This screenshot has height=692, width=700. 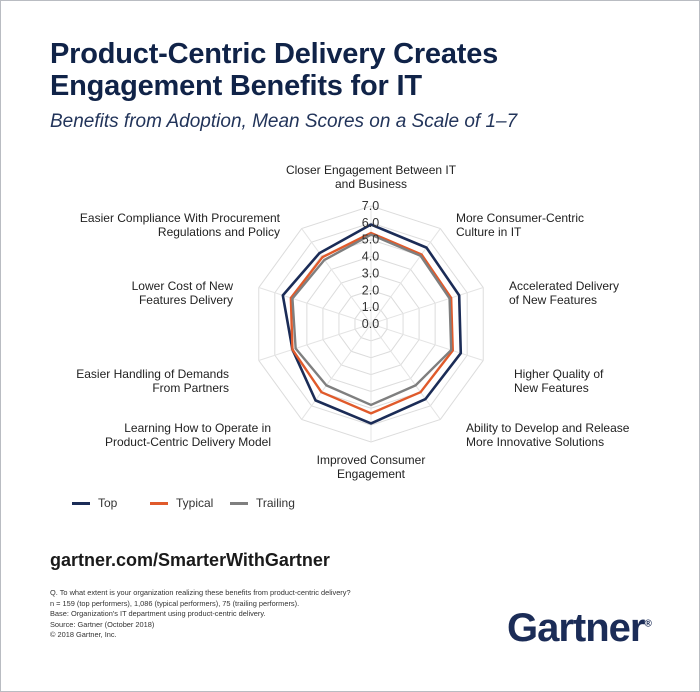 What do you see at coordinates (197, 428) in the screenshot?
I see `axis-label-7-line-1: Learning How to Operate in` at bounding box center [197, 428].